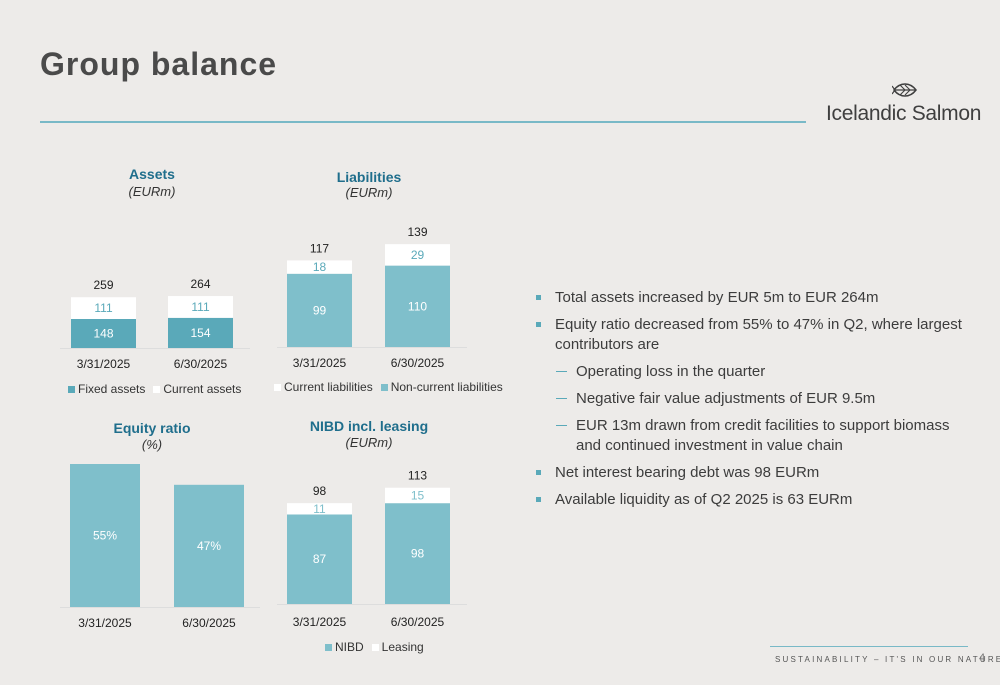 This screenshot has height=685, width=1000. Describe the element at coordinates (369, 426) in the screenshot. I see `nibd-chart-title: NIBD incl. leasing` at that location.